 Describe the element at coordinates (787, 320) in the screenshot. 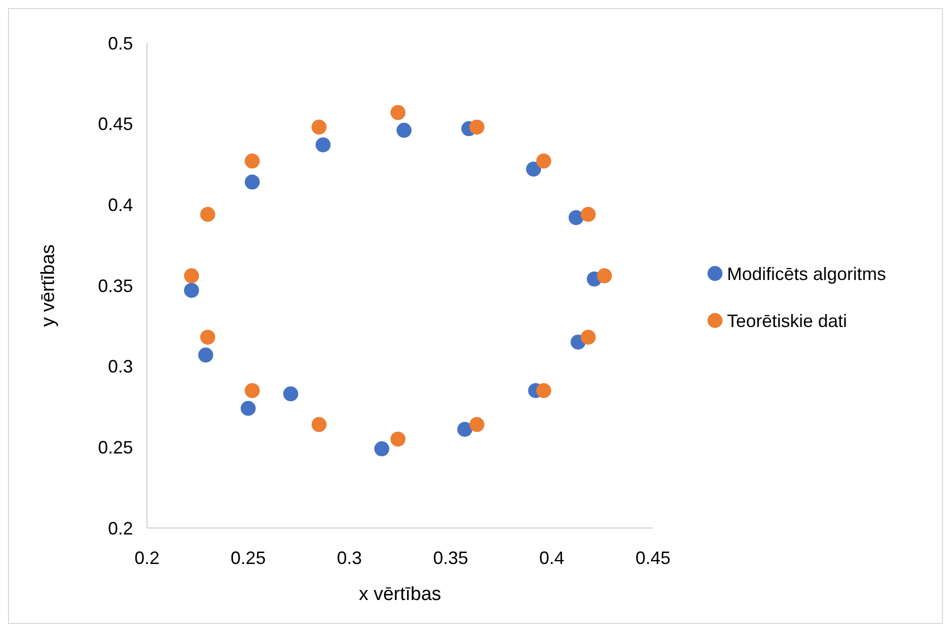

I see `legend-label: Teorētiskie dati` at that location.